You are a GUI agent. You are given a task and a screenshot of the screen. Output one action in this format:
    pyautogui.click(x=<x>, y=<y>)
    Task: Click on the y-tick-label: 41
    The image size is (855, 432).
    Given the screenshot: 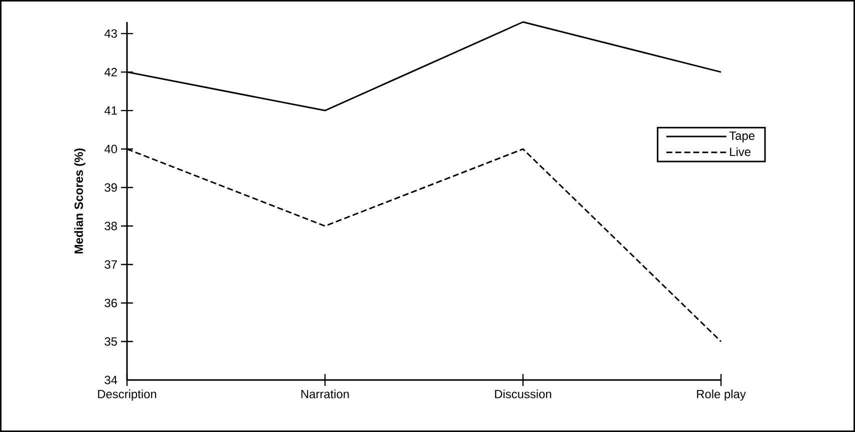 What is the action you would take?
    pyautogui.click(x=110, y=110)
    